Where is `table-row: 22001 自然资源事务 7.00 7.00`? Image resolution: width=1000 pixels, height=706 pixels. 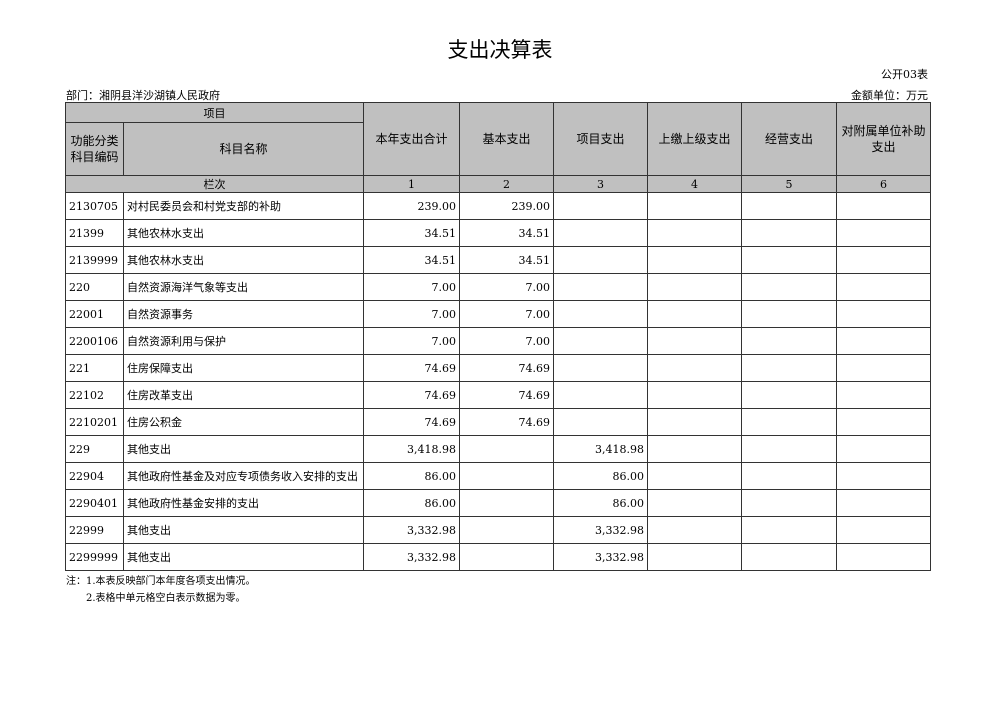 table-row: 22001 自然资源事务 7.00 7.00 is located at coordinates (498, 314).